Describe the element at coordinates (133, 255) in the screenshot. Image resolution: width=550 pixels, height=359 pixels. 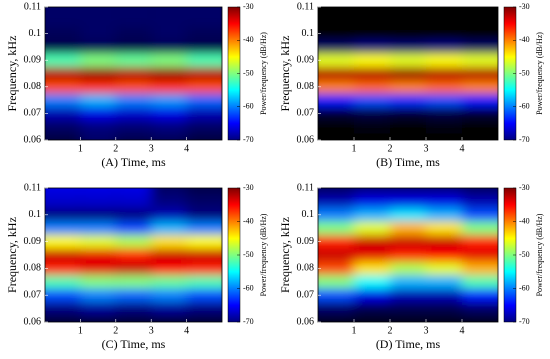
I see `heatmap-cells` at that location.